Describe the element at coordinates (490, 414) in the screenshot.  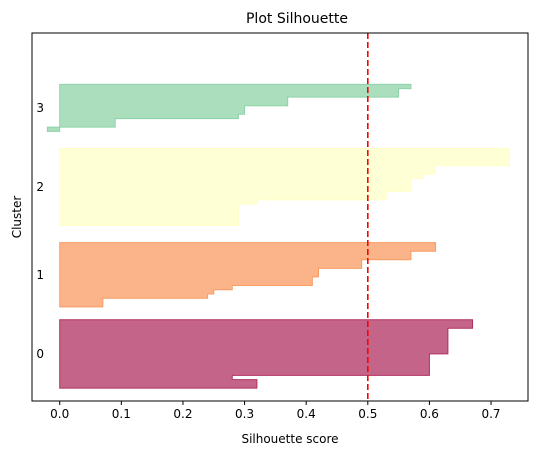
I see `x-tick-label: 0.7` at that location.